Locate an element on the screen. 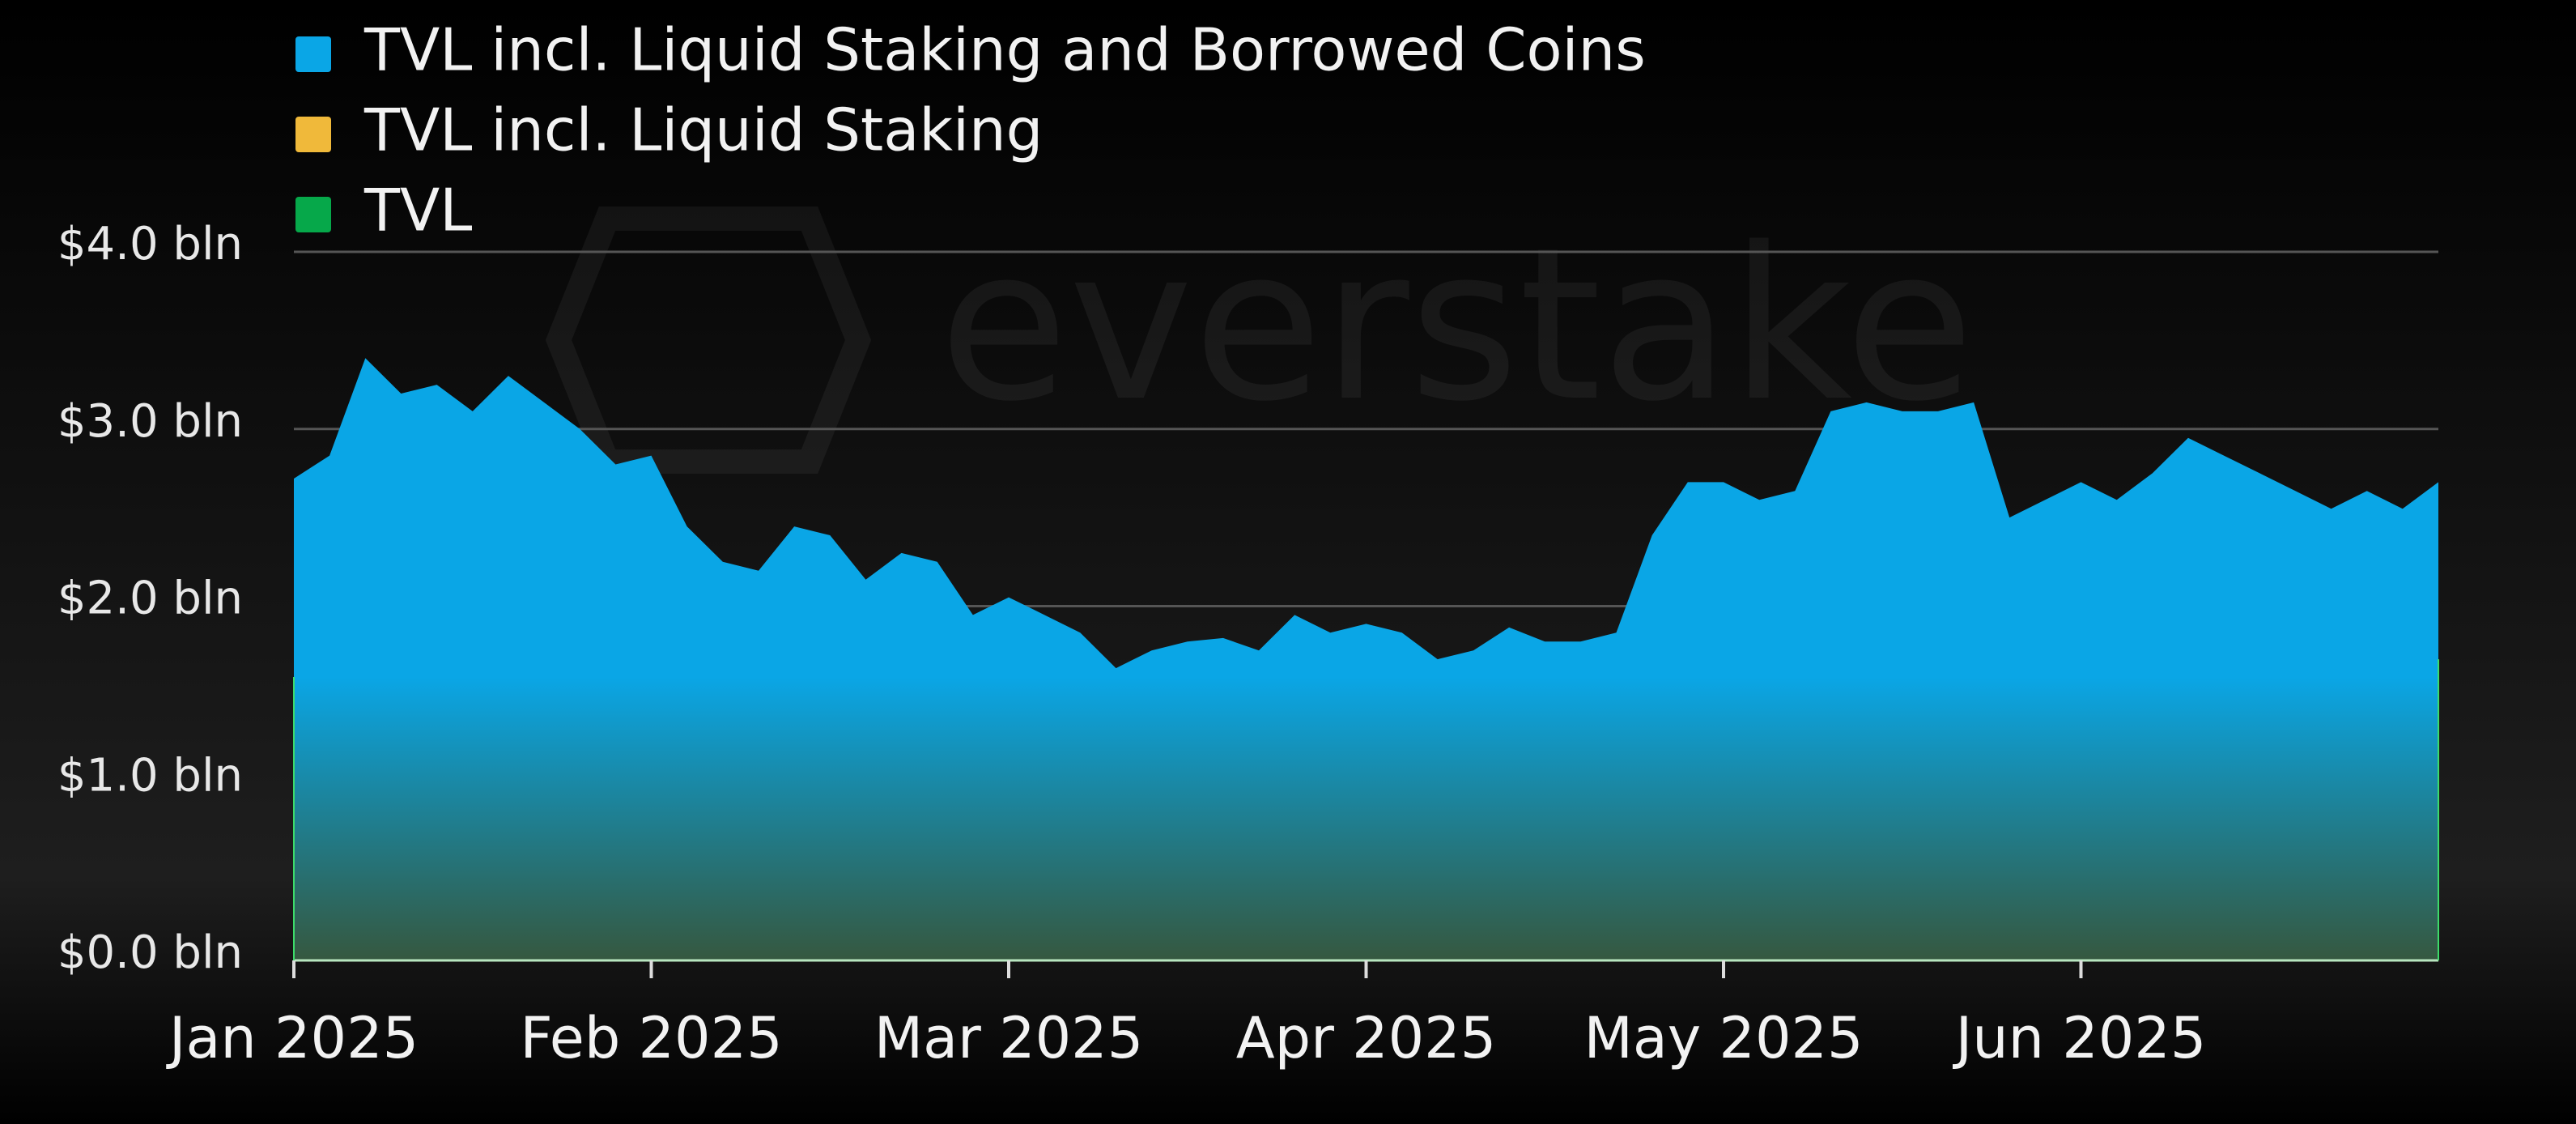 Image resolution: width=2576 pixels, height=1124 pixels. y-tick-label: $3.0 bln is located at coordinates (150, 421).